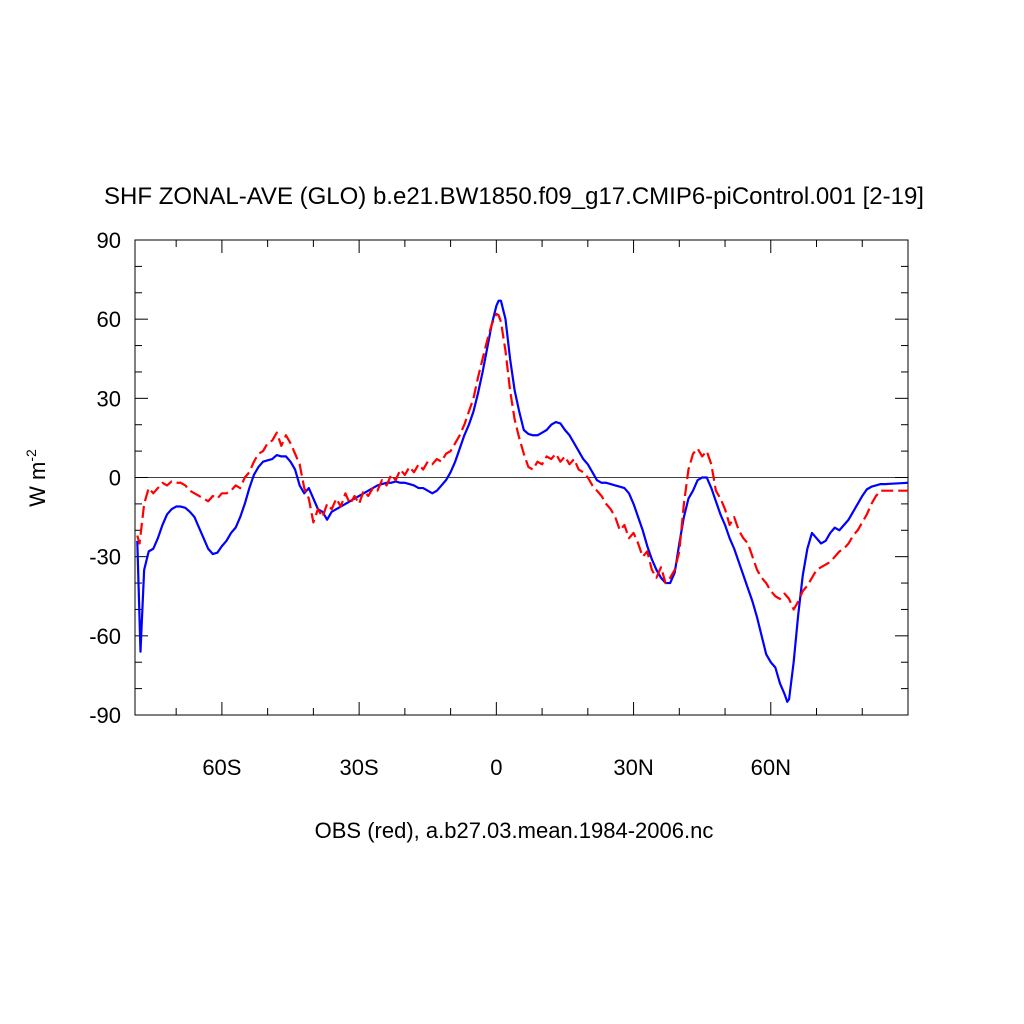 The height and width of the screenshot is (1024, 1024). I want to click on y-axis-label-superscript: -2, so click(31, 455).